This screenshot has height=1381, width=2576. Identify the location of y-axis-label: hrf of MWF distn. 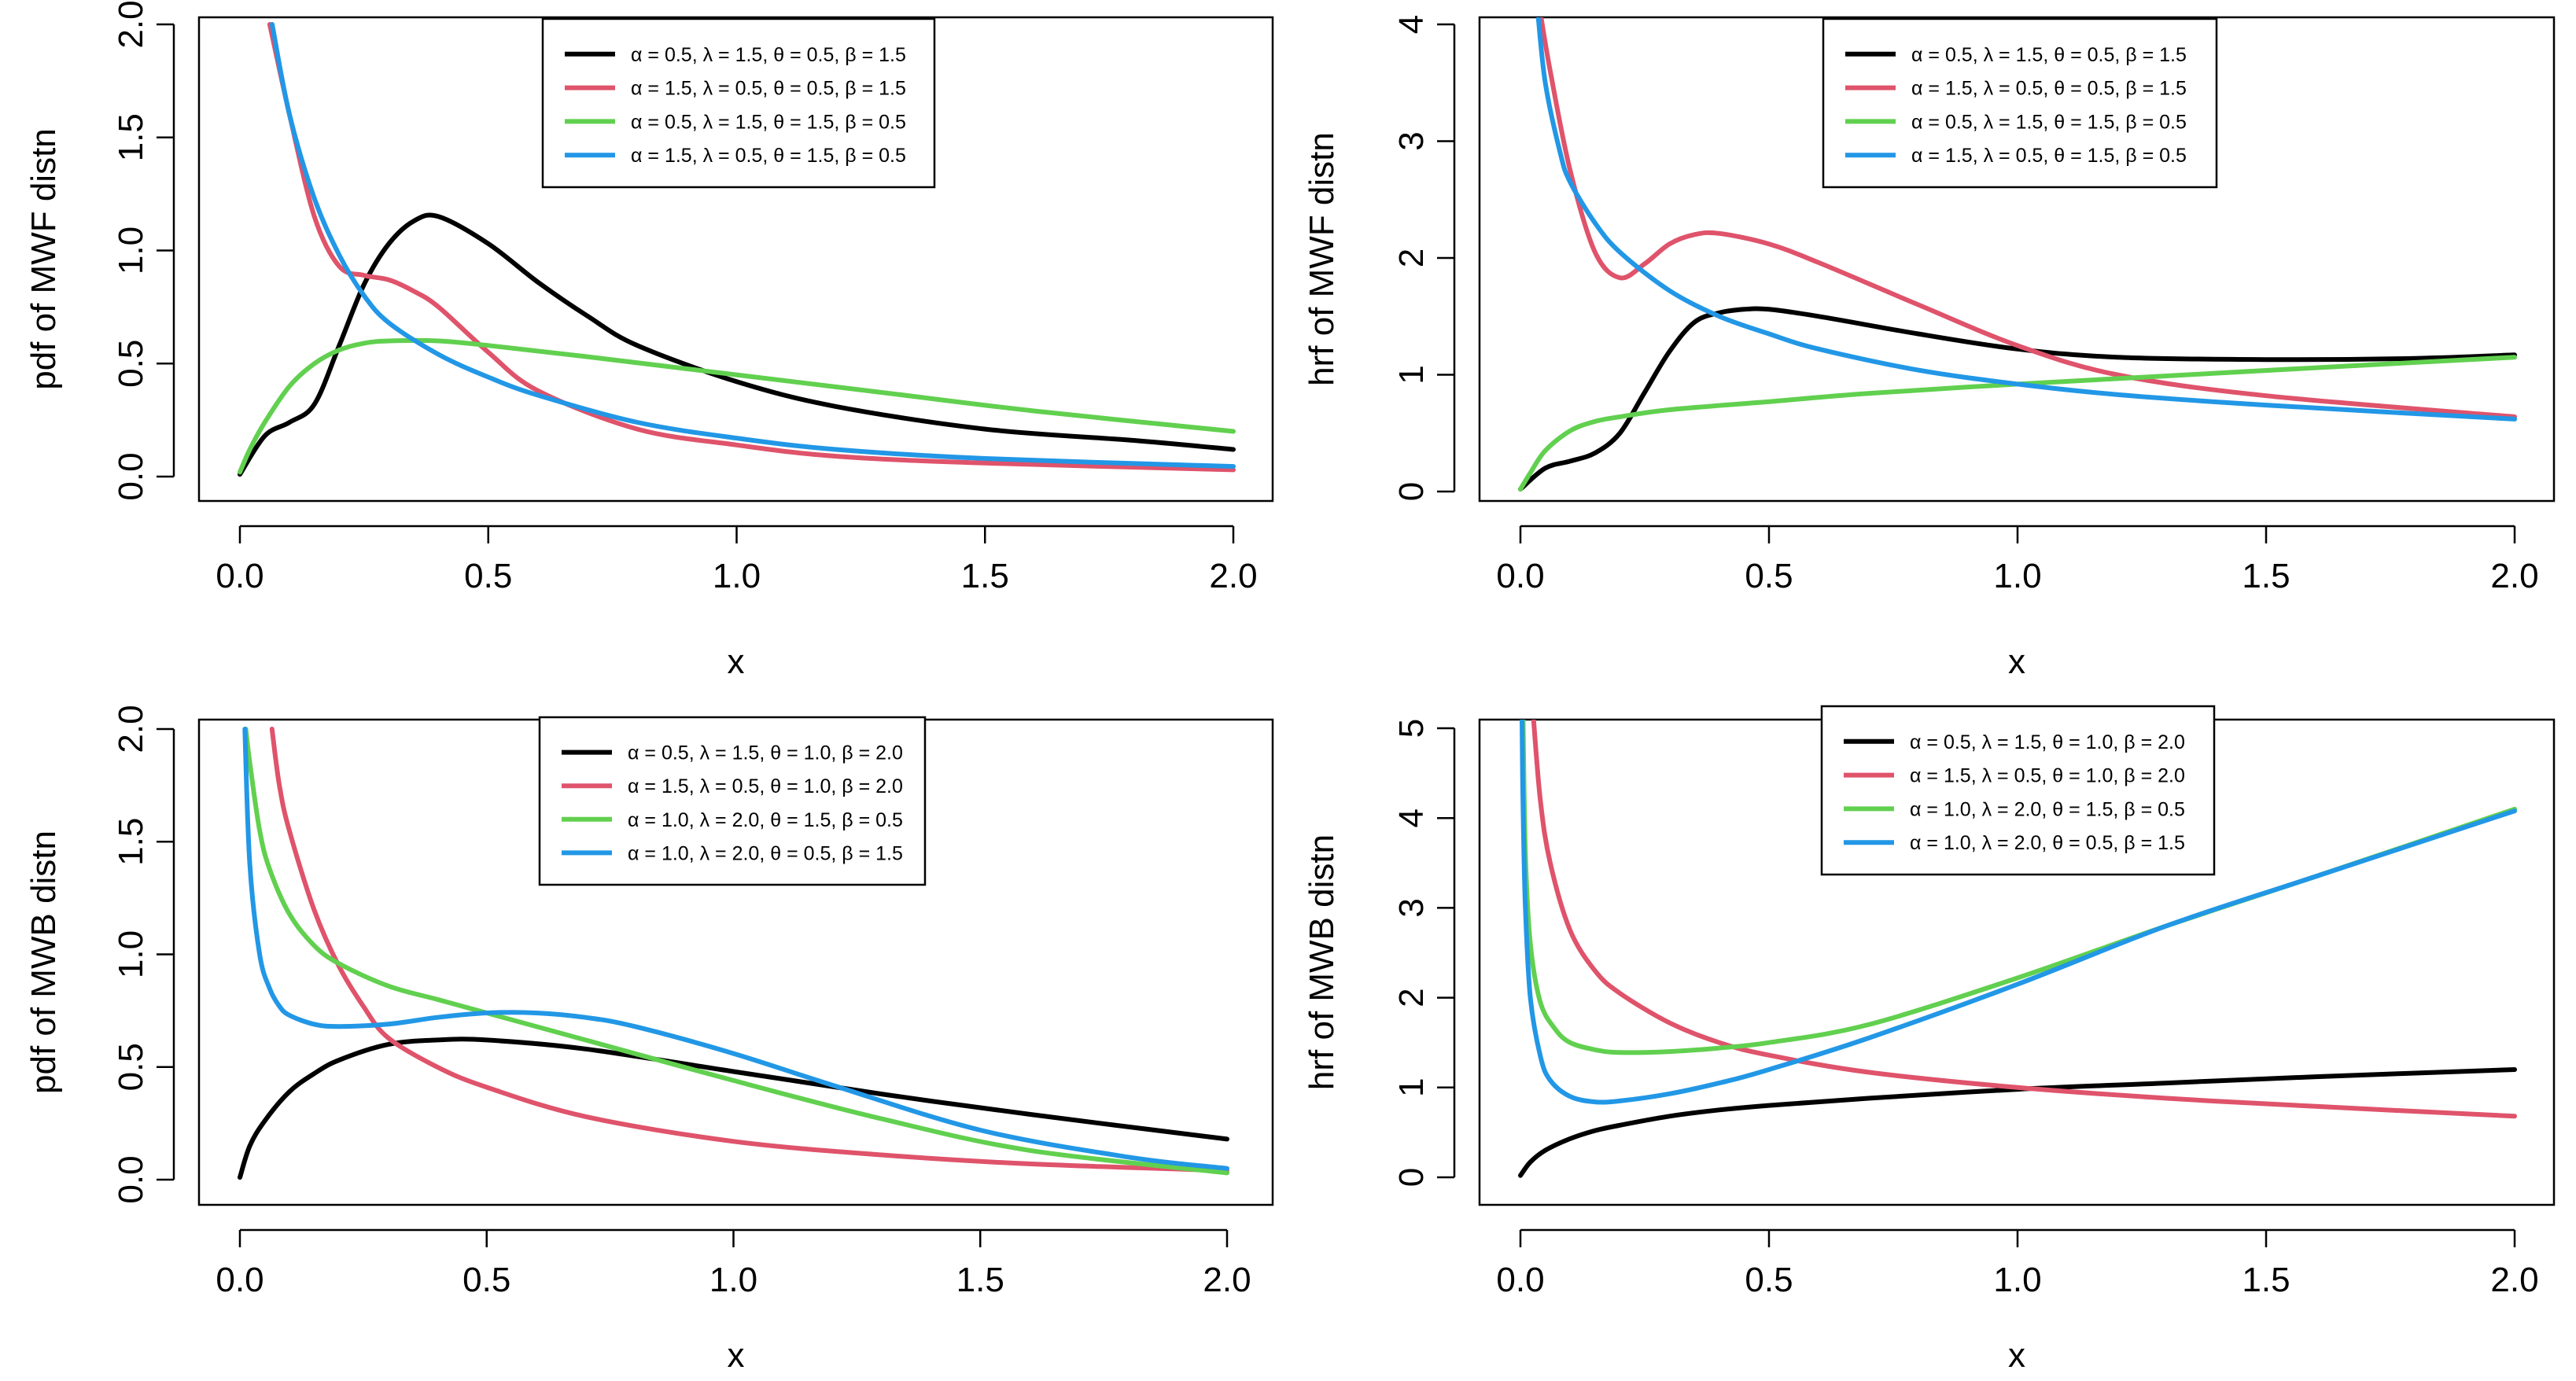
(1322, 259).